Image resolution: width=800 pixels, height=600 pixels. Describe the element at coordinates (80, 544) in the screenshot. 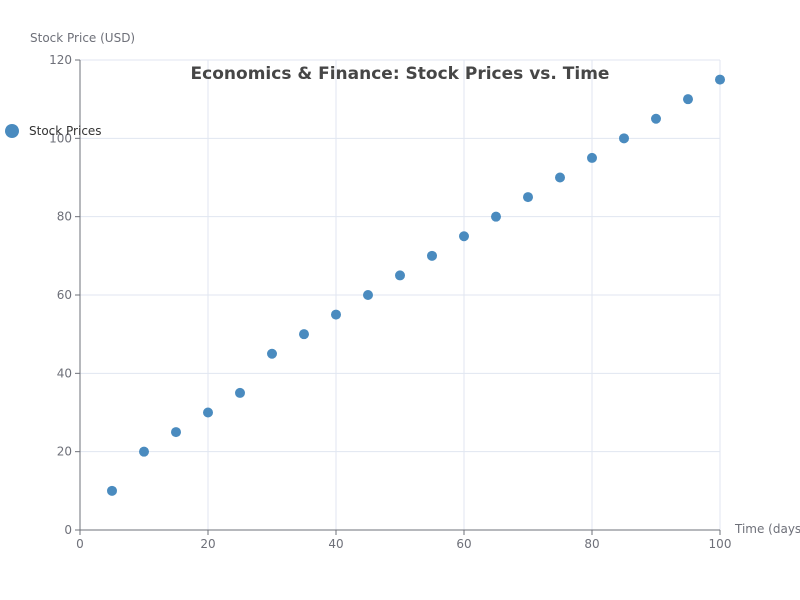

I see `x-tick-label: 0` at that location.